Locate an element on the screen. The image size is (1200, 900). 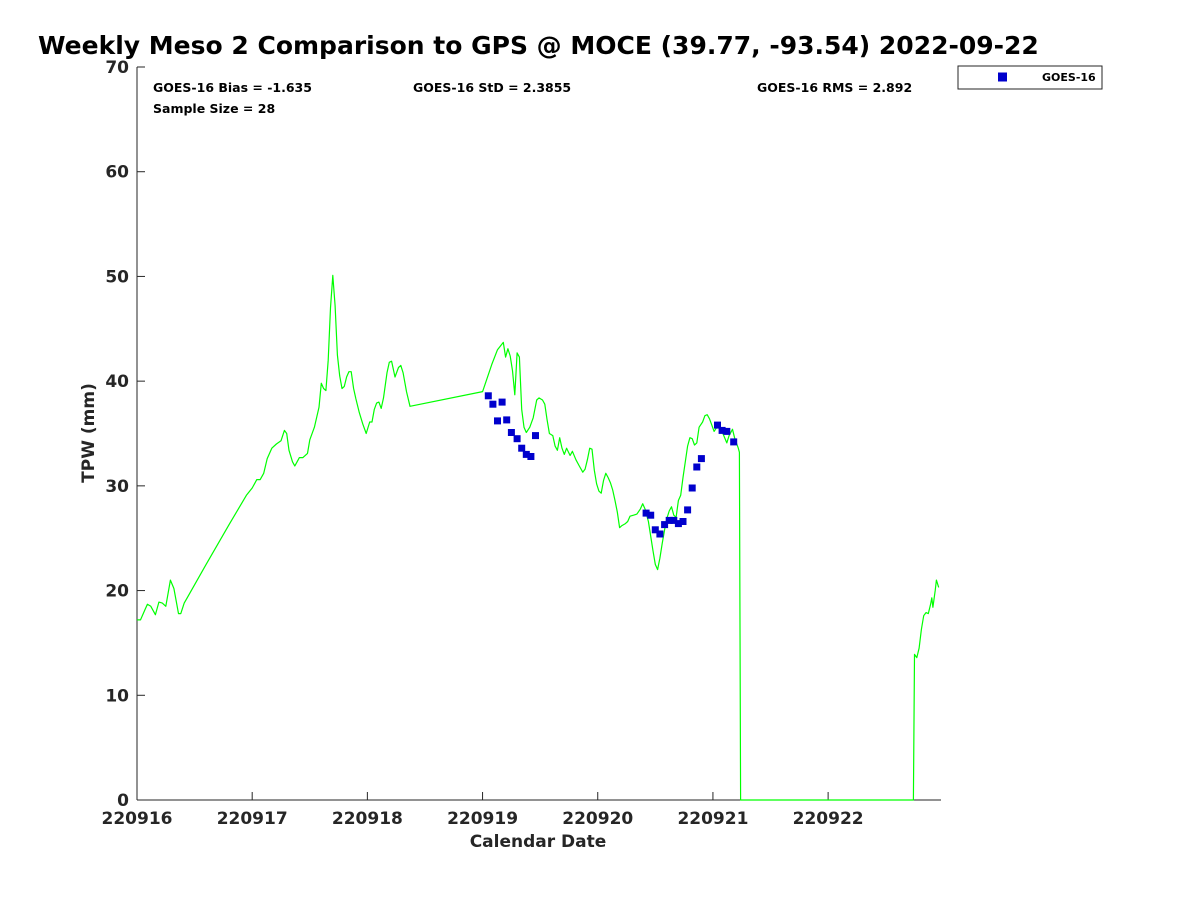
y-tick-label: 60 is located at coordinates (117, 173).